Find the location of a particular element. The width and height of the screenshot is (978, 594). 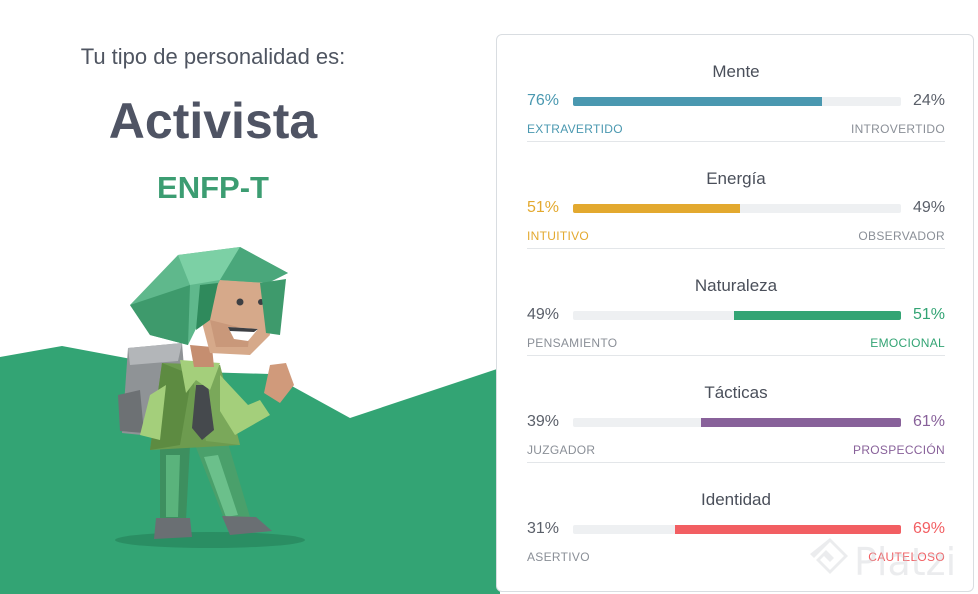

trait-title: Mente is located at coordinates (736, 71).